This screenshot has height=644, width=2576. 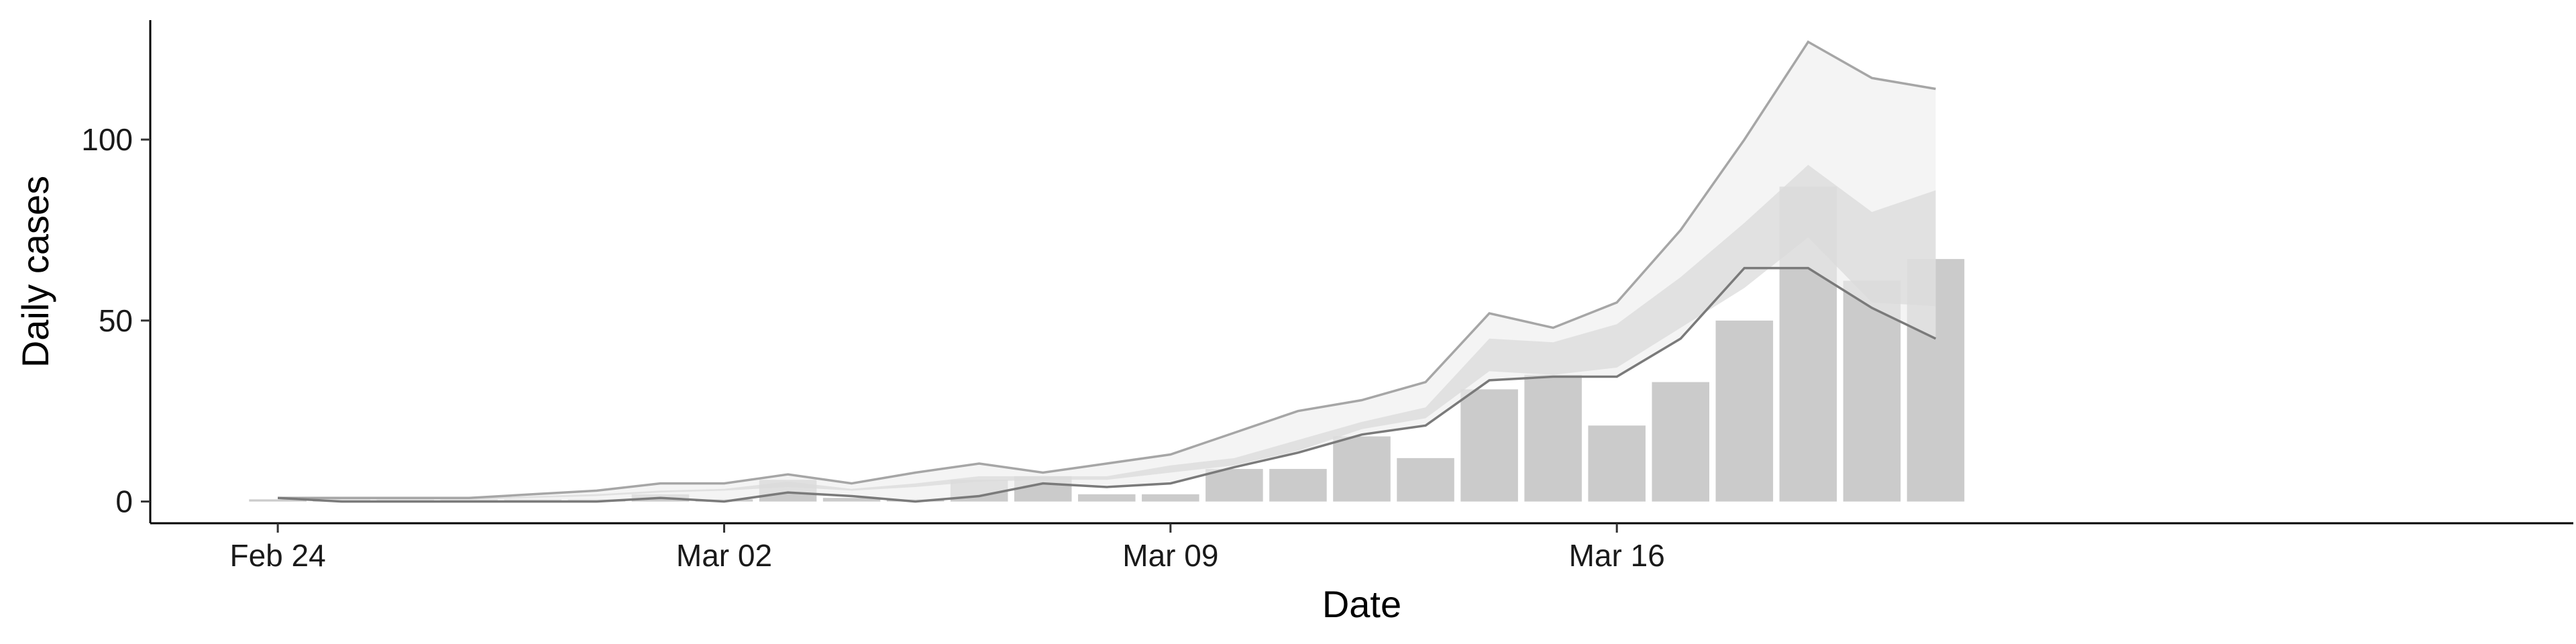 I want to click on y-tick-label: 50, so click(x=116, y=320).